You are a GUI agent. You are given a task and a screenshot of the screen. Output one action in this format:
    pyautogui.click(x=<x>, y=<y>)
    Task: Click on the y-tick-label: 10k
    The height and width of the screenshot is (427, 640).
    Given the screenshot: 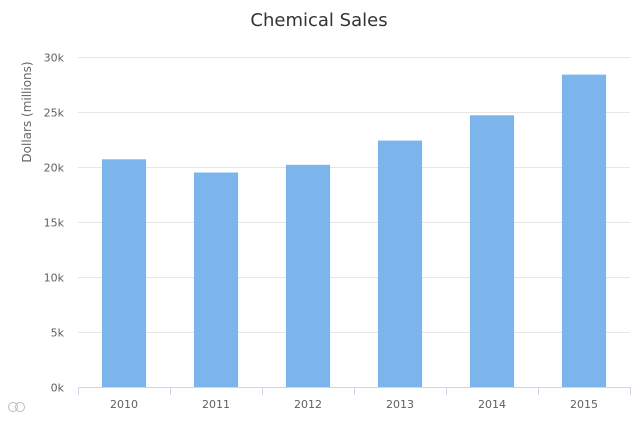 What is the action you would take?
    pyautogui.click(x=54, y=278)
    